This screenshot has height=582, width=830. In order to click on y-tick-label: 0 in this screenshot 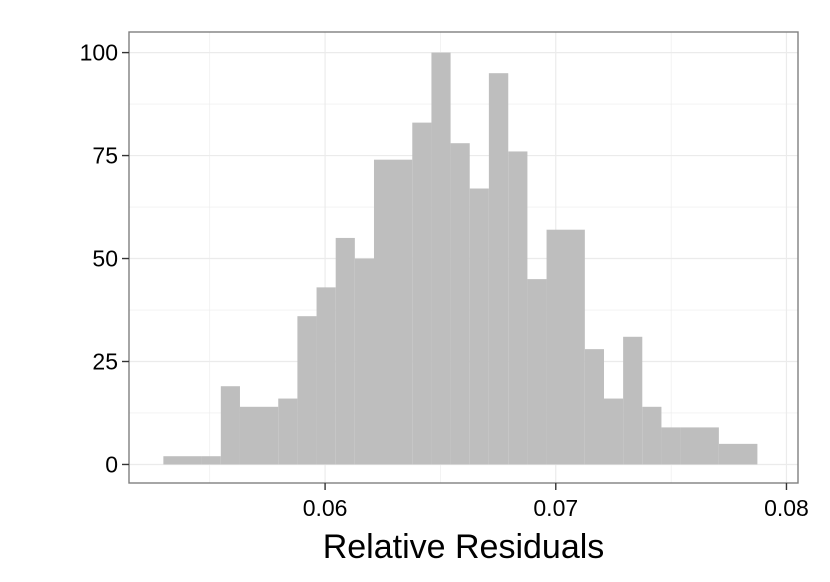, I will do `click(111, 464)`.